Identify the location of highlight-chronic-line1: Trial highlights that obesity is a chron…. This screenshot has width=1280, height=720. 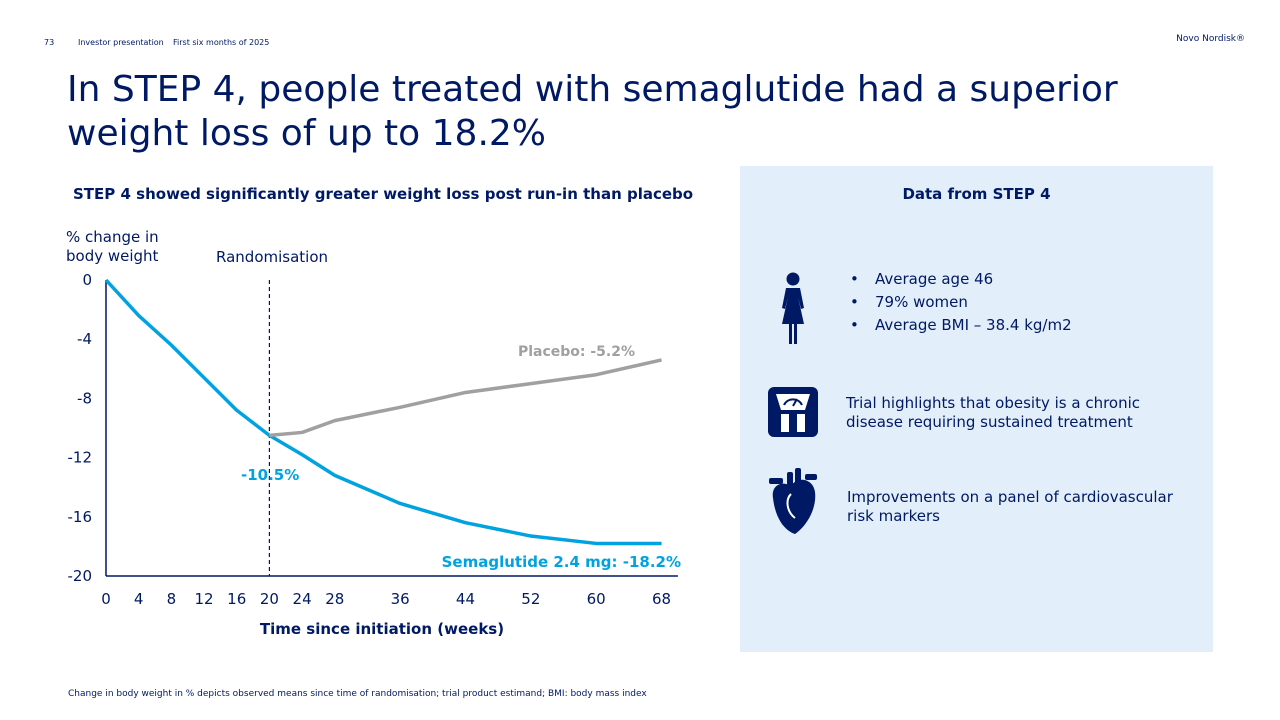
(993, 403).